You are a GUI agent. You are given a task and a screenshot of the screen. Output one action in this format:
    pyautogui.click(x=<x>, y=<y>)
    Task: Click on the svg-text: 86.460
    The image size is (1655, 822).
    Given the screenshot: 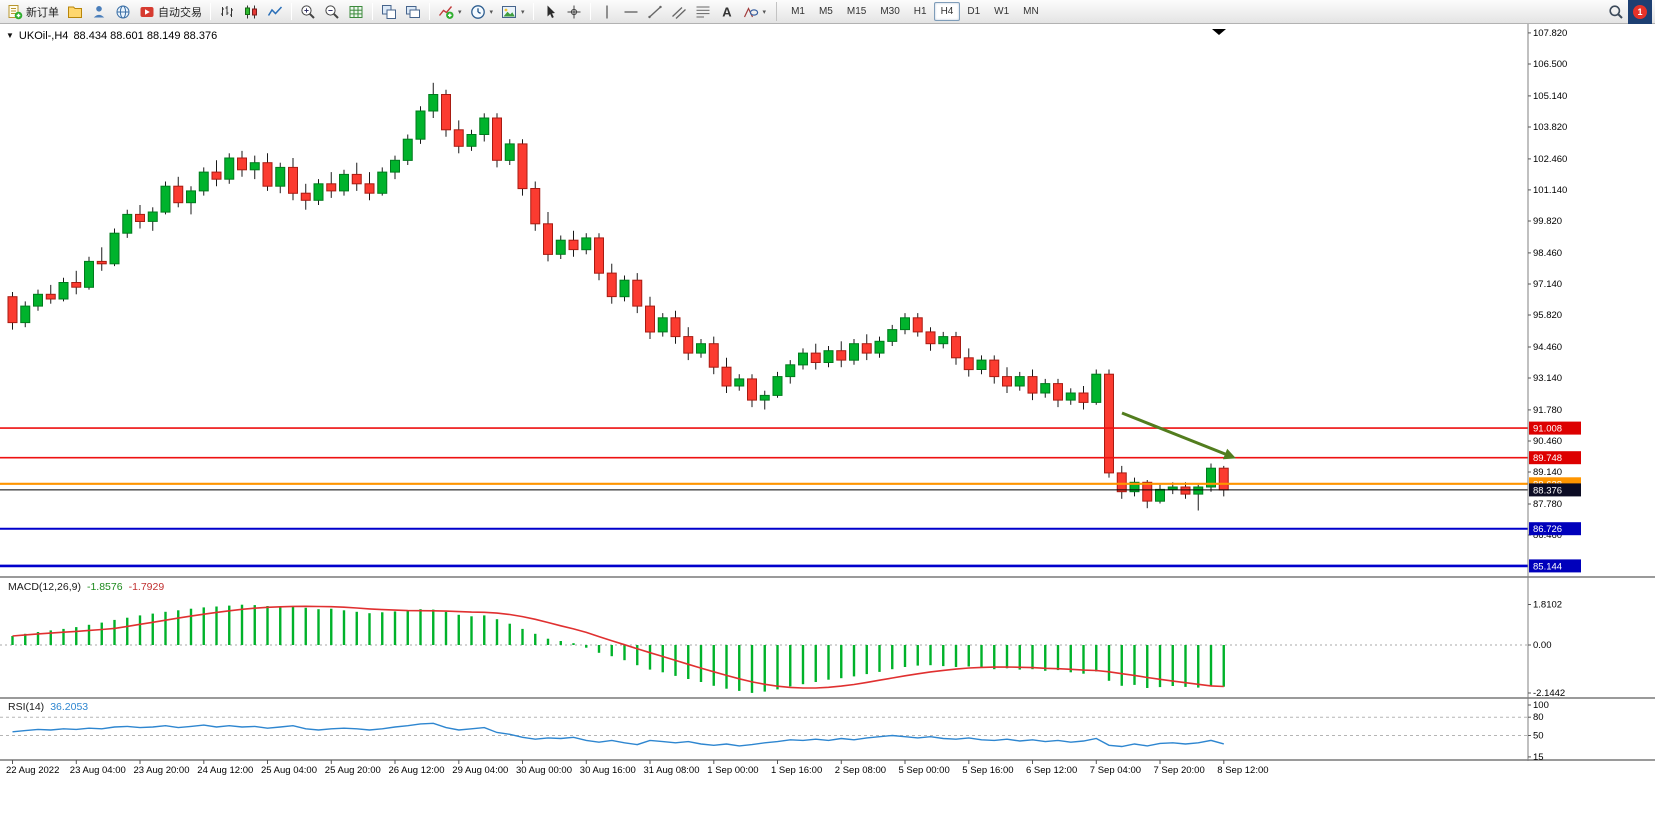 What is the action you would take?
    pyautogui.click(x=1547, y=535)
    